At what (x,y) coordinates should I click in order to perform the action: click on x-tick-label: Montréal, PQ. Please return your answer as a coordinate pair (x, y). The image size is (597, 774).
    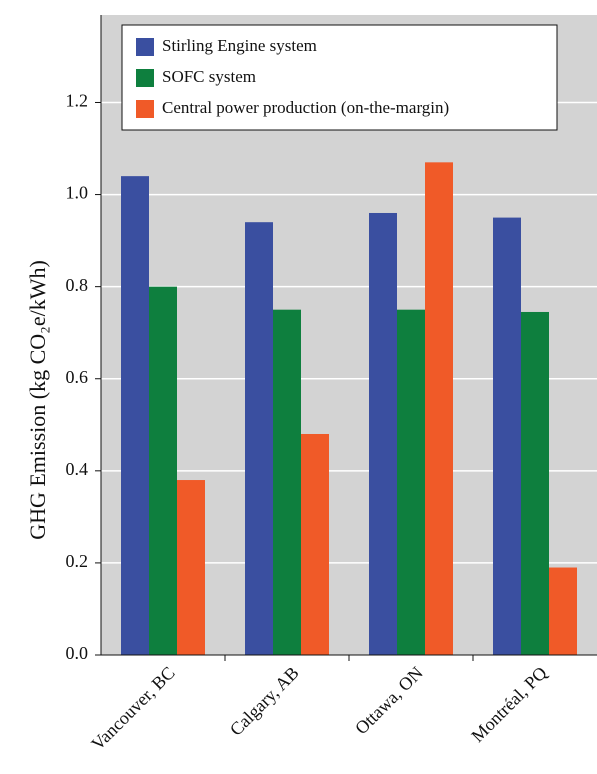
    Looking at the image, I should click on (508, 704).